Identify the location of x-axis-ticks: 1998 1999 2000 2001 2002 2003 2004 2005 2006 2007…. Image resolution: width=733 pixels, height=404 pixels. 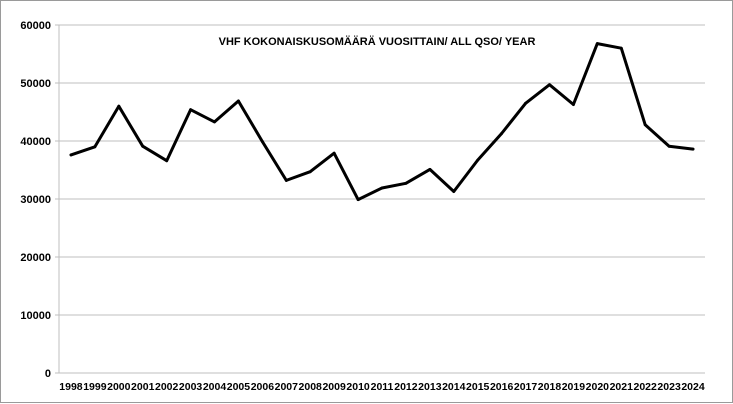
(382, 387).